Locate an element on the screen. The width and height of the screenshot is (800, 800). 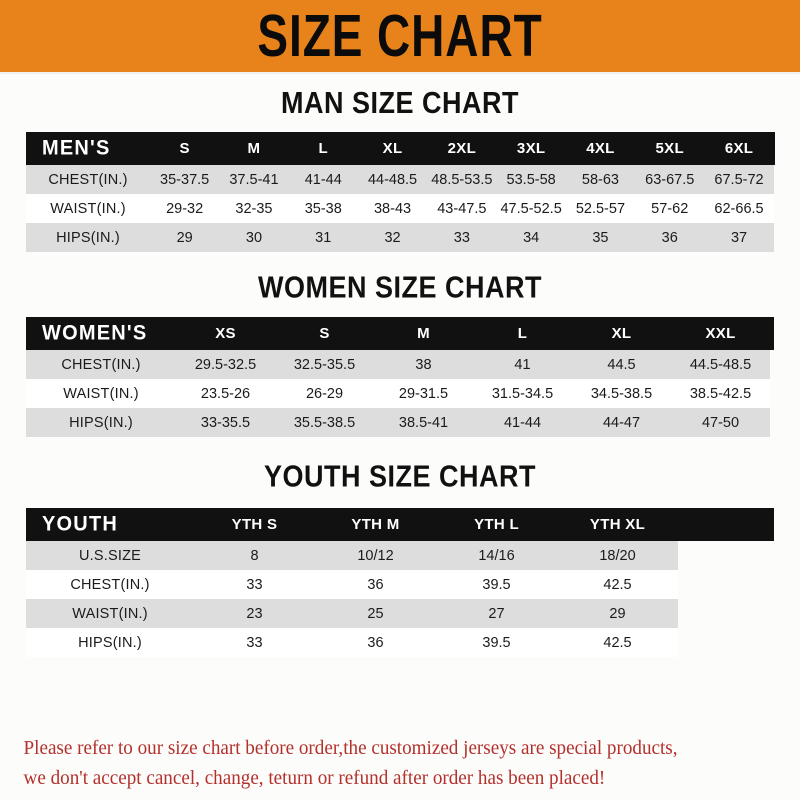
men-row-hips-in: HIPS(IN.) 29 30 31 32 33 34 35 36 37 is located at coordinates (400, 237).